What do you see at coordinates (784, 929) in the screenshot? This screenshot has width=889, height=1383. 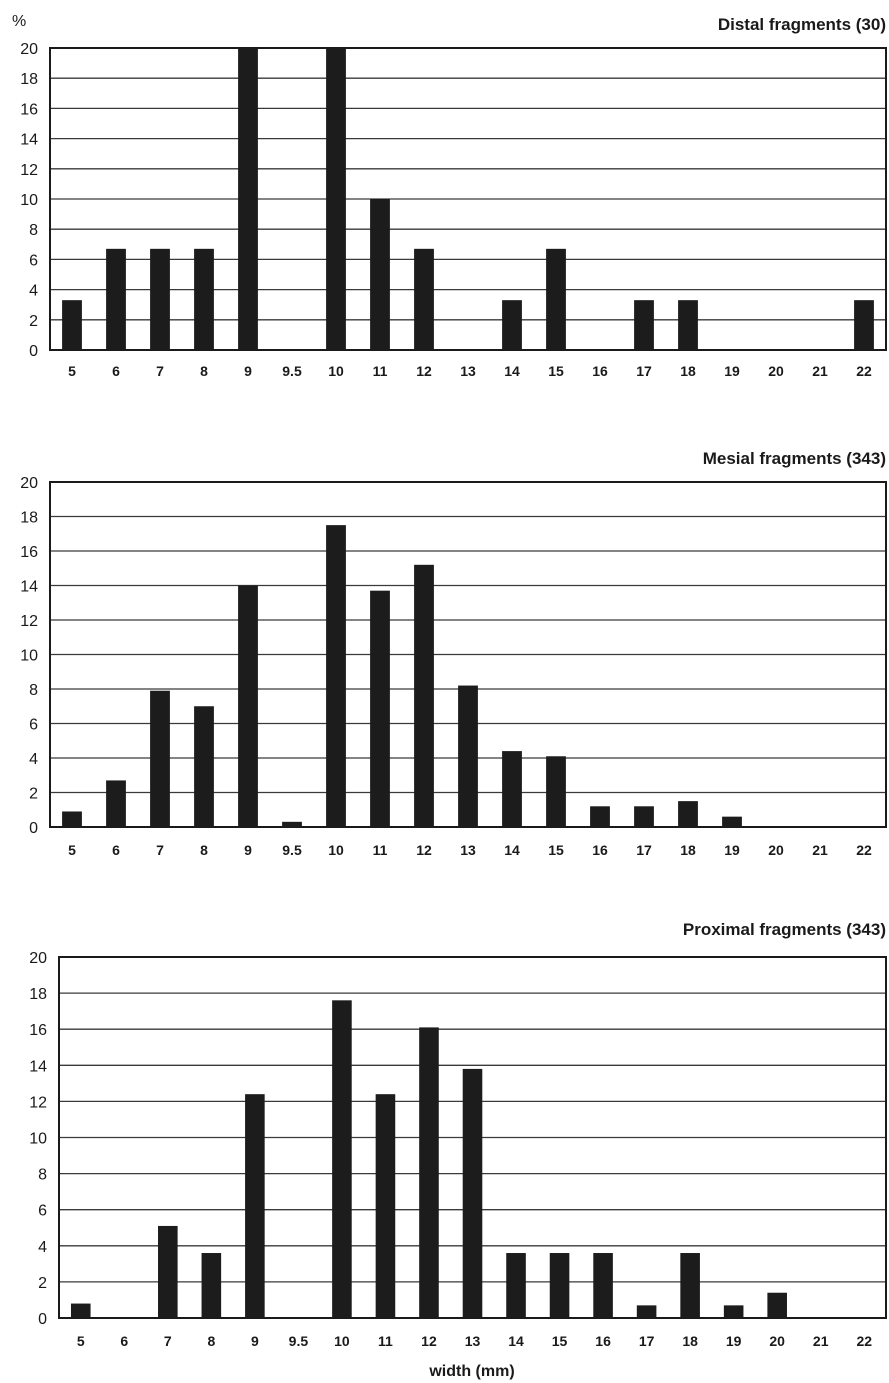 I see `chart-title: Proximal fragments (343)` at bounding box center [784, 929].